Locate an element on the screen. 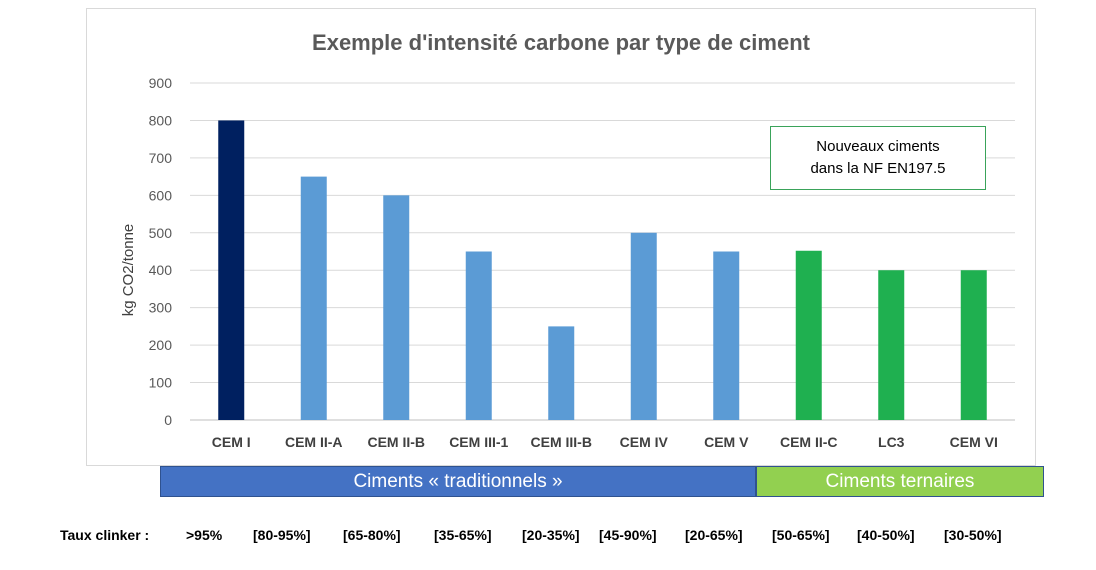 This screenshot has width=1096, height=570. clinker-rate: [20-35%] is located at coordinates (551, 535).